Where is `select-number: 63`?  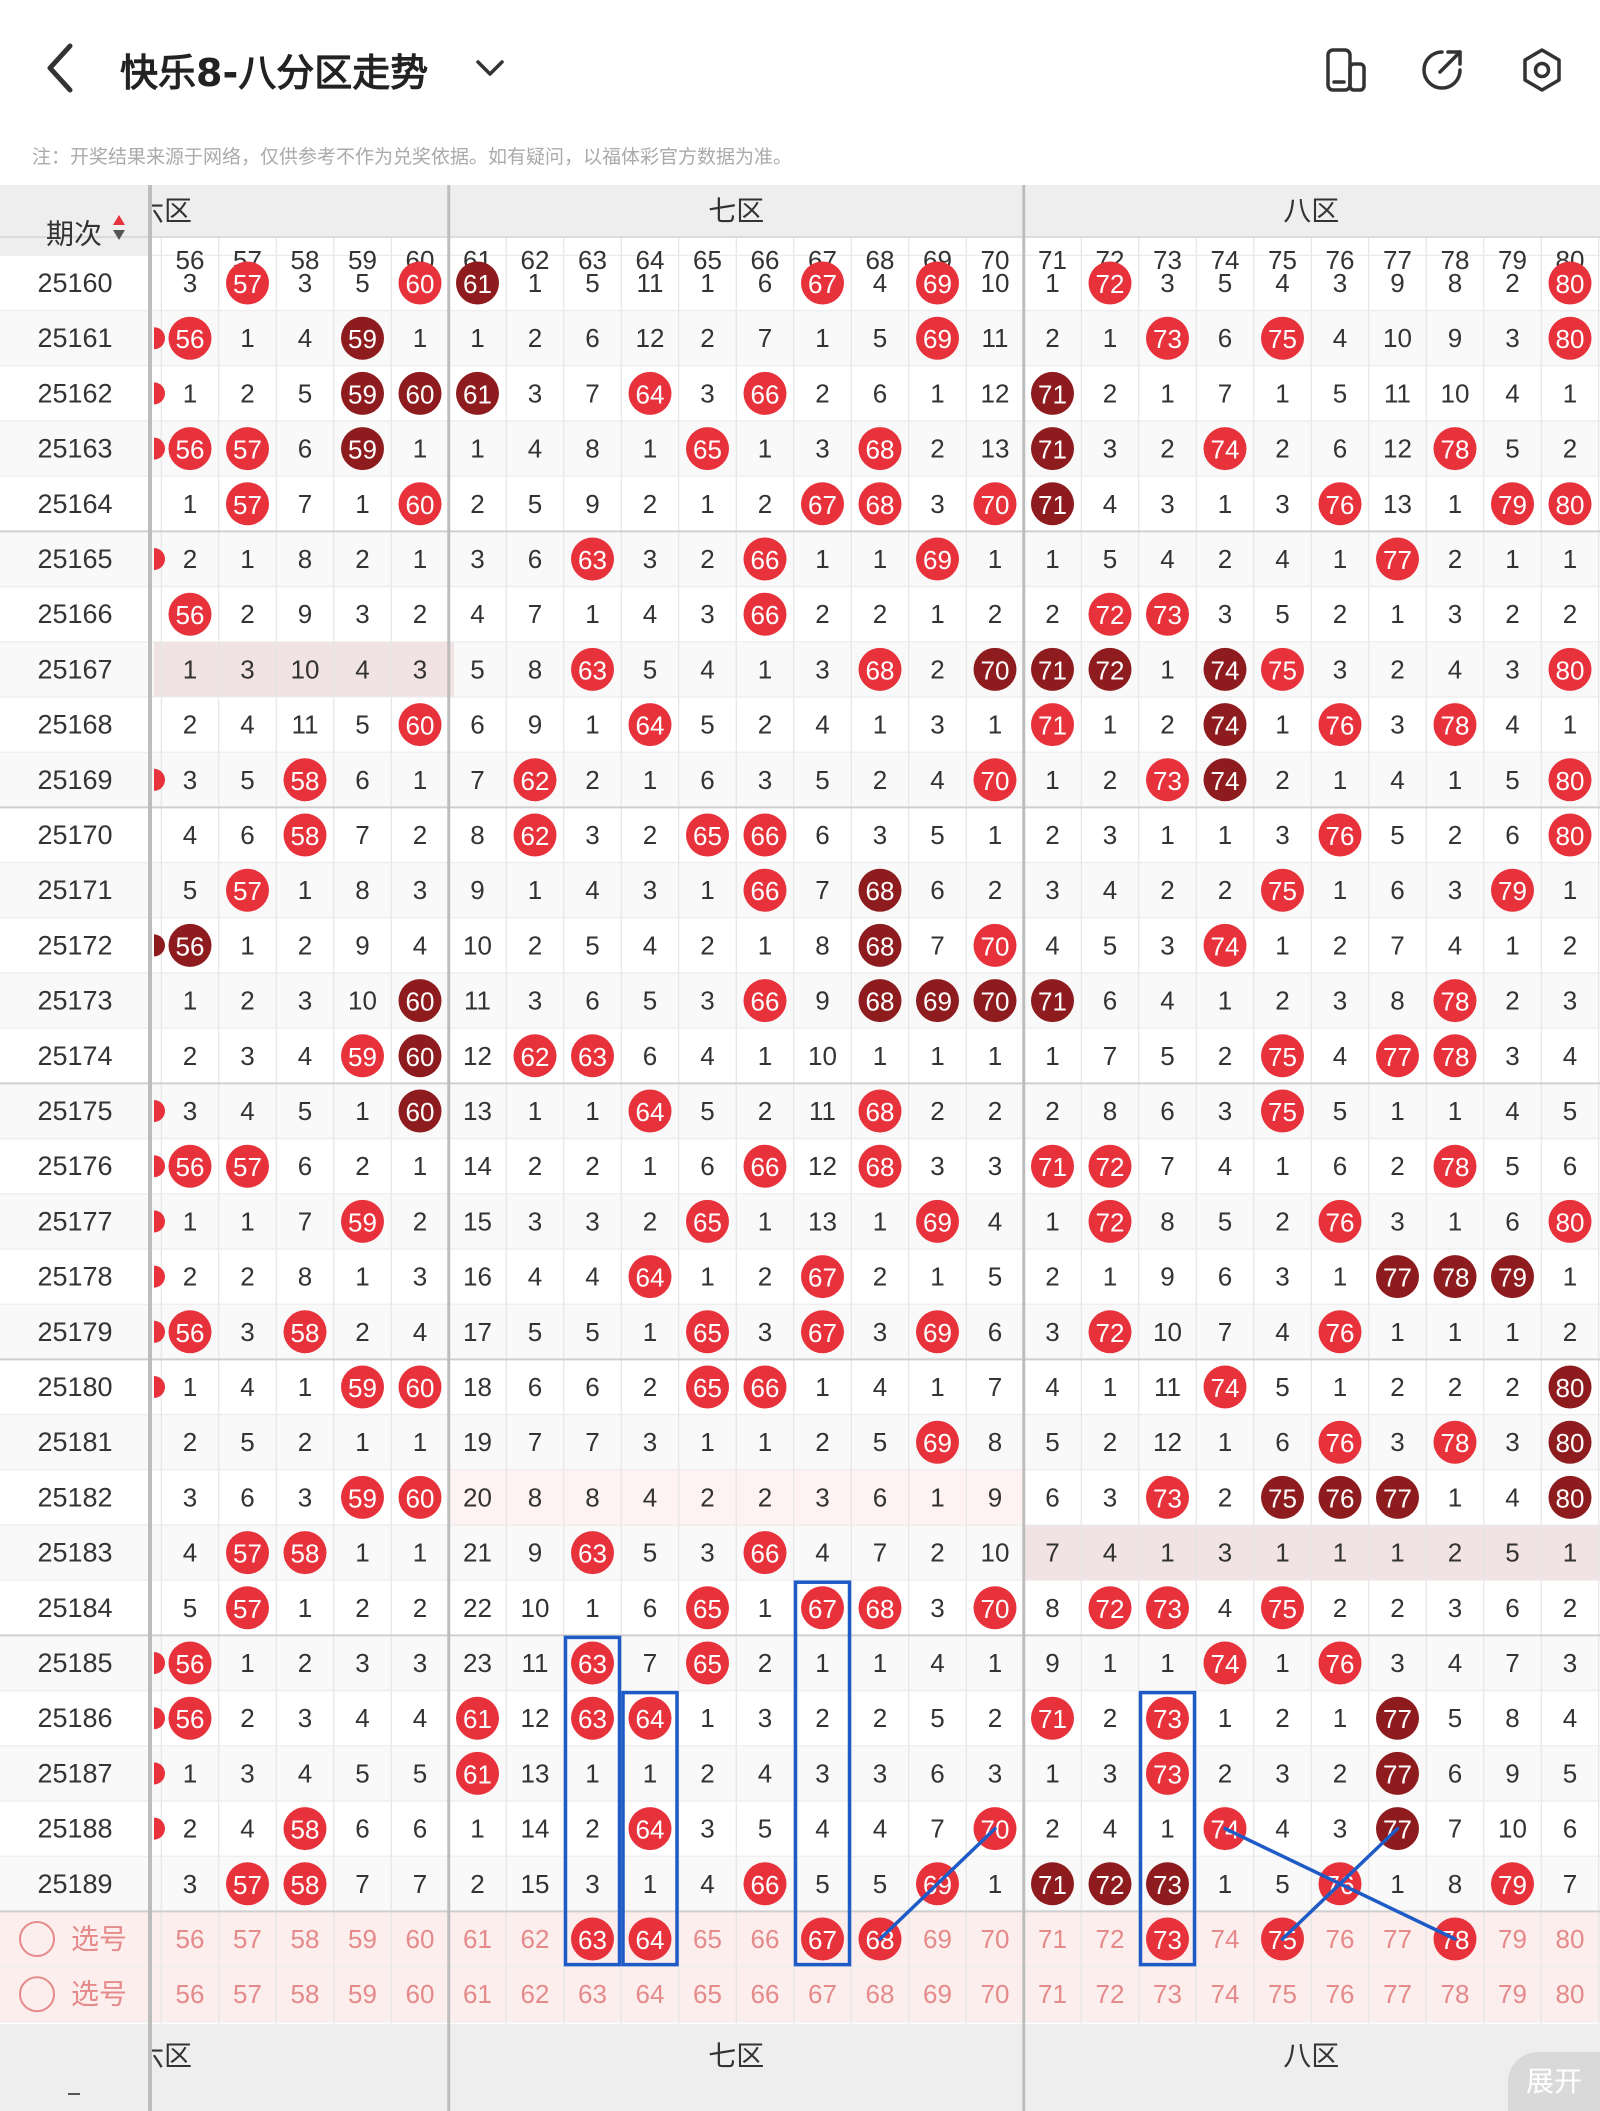
select-number: 63 is located at coordinates (592, 1994).